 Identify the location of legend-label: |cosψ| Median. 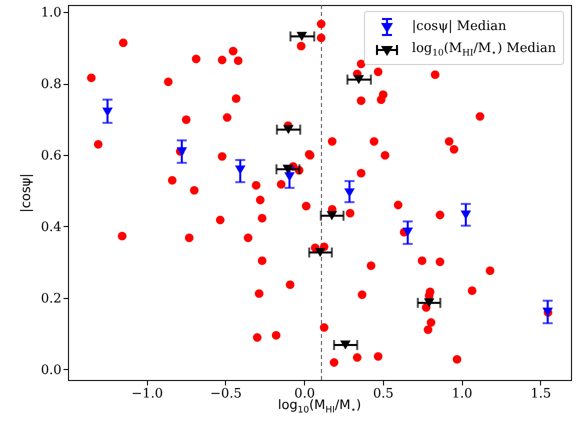
(459, 26).